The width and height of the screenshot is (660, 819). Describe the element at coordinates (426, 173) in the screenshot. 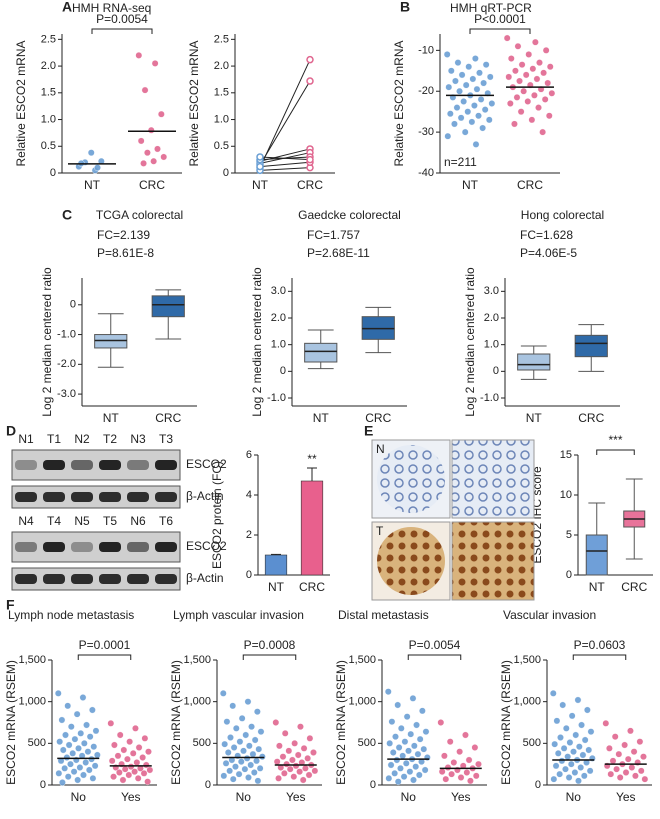

I see `y-tick-label: -40` at that location.